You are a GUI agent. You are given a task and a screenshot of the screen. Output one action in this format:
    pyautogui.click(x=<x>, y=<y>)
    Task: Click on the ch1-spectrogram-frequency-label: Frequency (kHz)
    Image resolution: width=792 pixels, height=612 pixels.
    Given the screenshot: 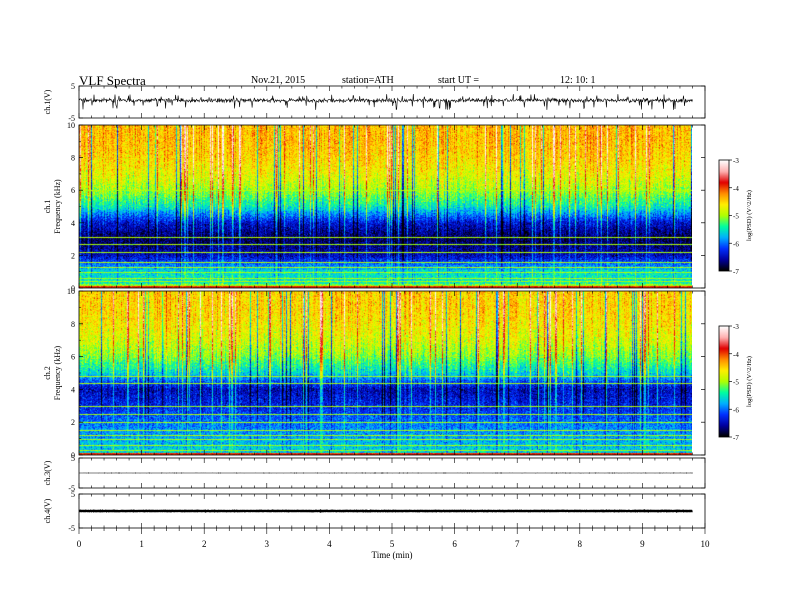 What is the action you would take?
    pyautogui.click(x=57, y=206)
    